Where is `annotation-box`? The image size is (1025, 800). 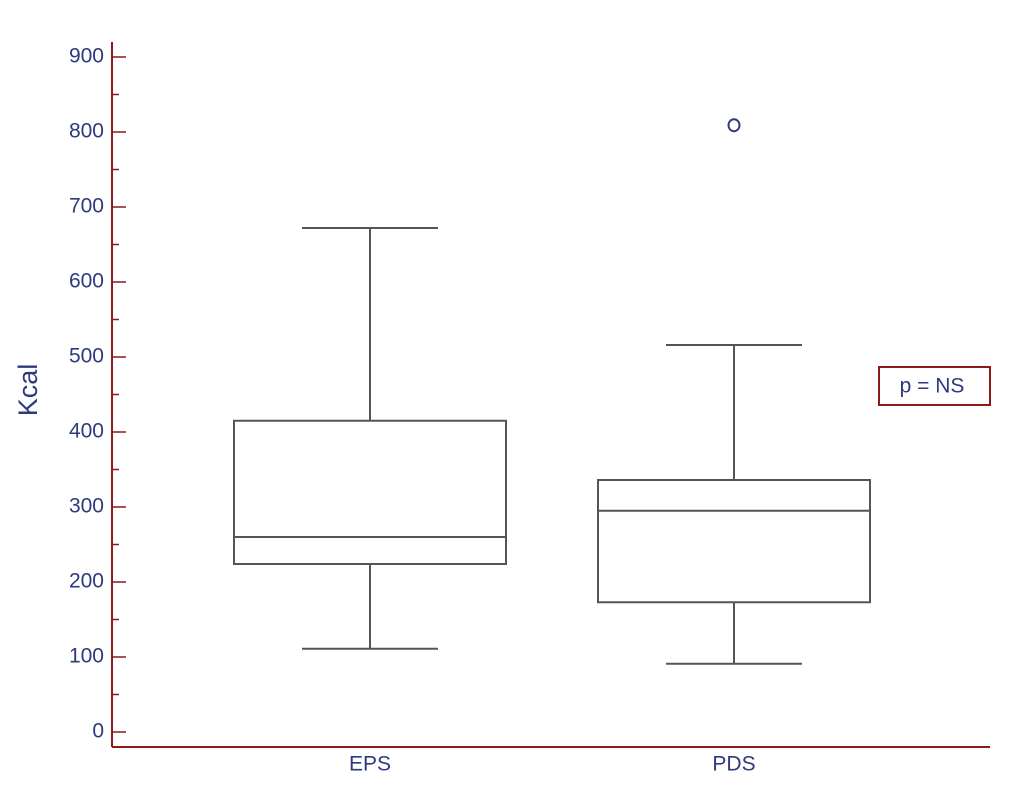
annotation-box is located at coordinates (934, 386).